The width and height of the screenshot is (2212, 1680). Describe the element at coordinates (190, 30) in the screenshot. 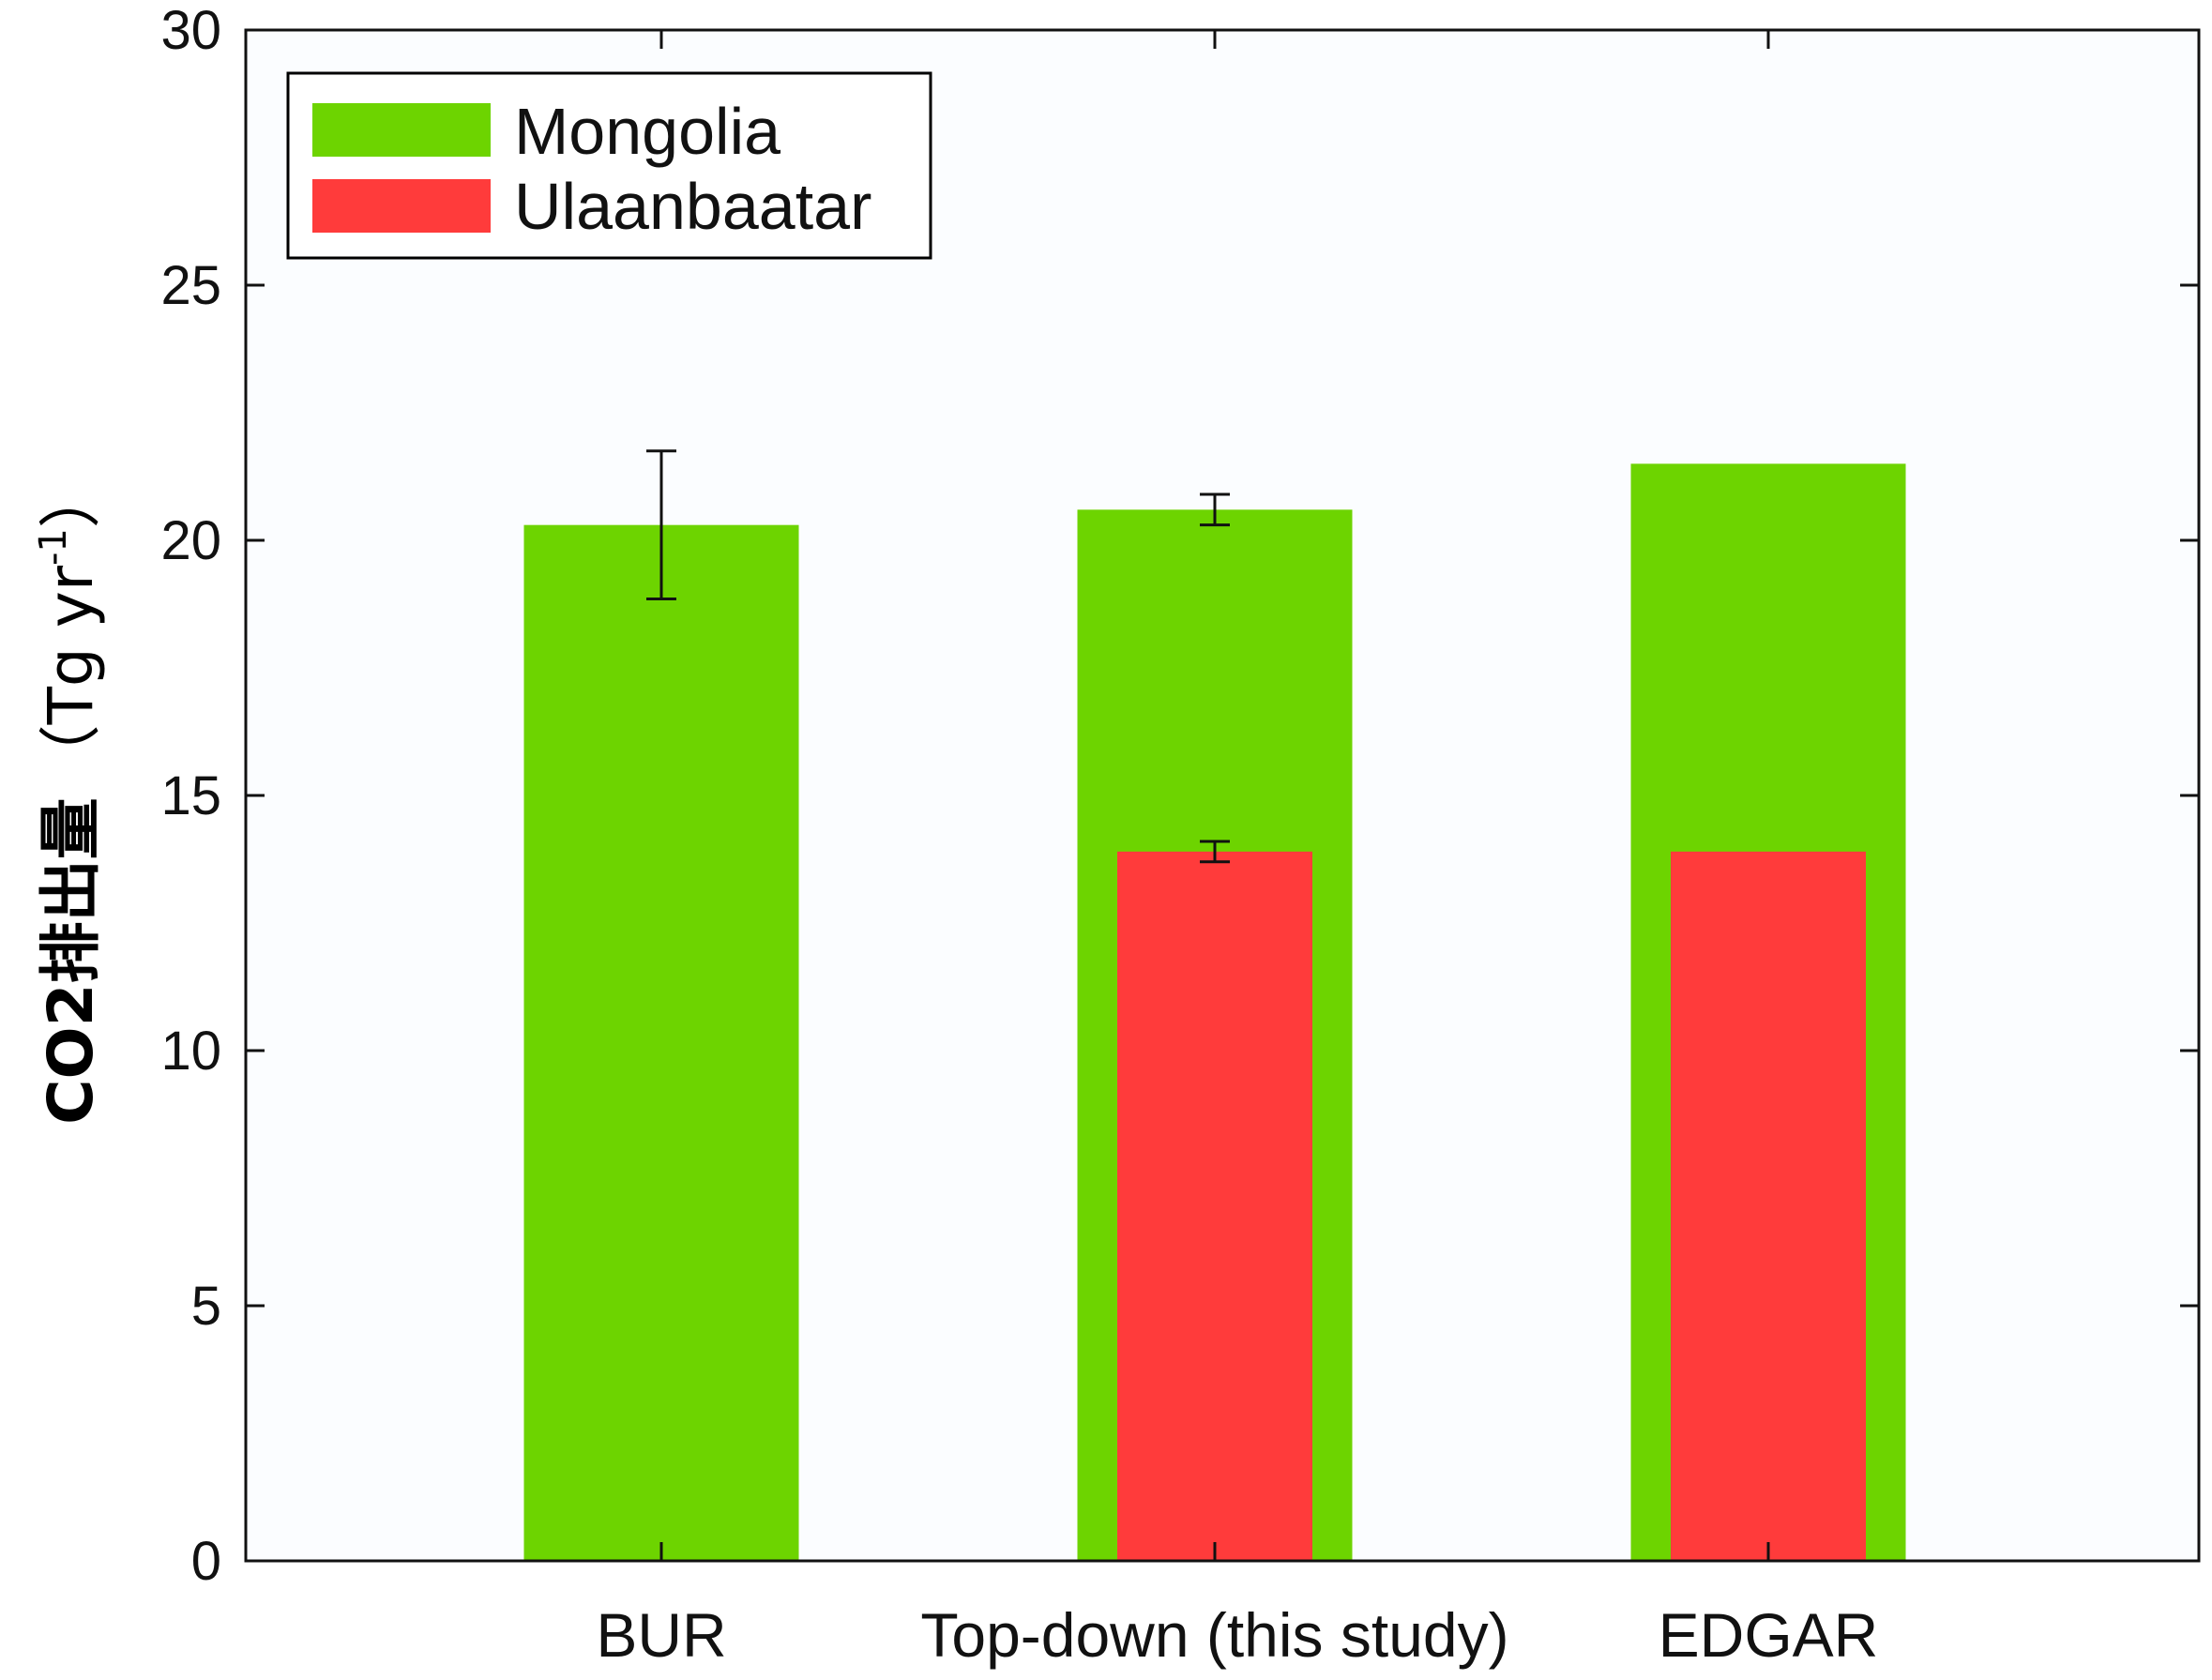

I see `y-tick-label-30: 30` at that location.